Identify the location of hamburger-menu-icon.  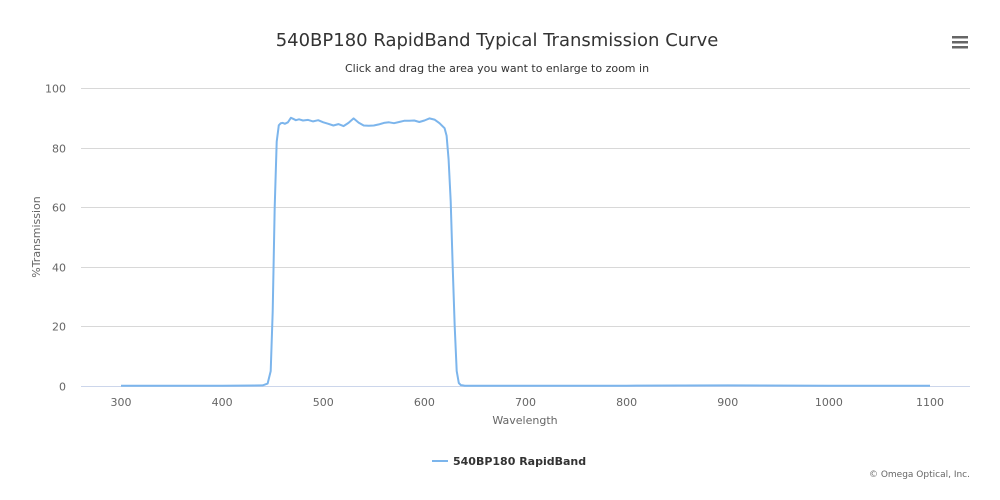
(960, 42).